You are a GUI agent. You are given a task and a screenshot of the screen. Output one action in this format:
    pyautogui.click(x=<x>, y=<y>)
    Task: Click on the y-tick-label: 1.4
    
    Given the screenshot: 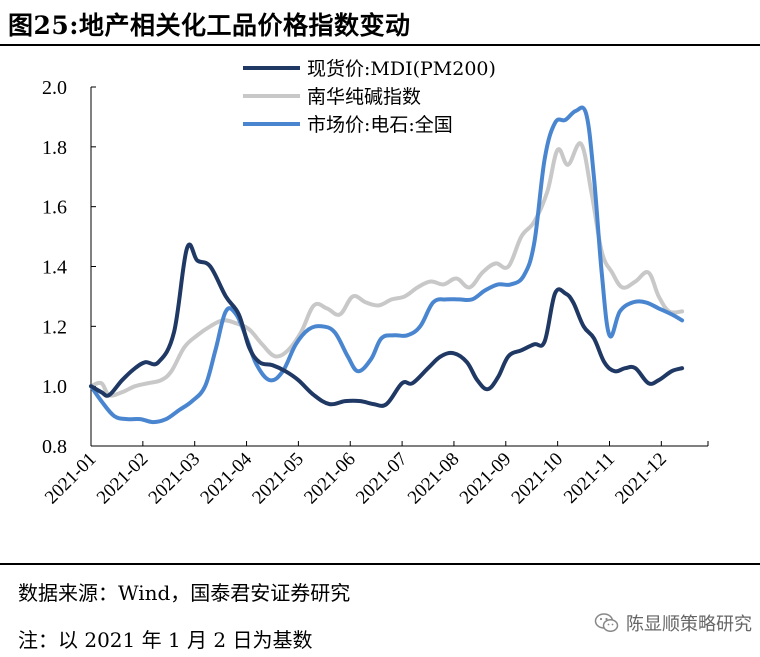 What is the action you would take?
    pyautogui.click(x=54, y=268)
    